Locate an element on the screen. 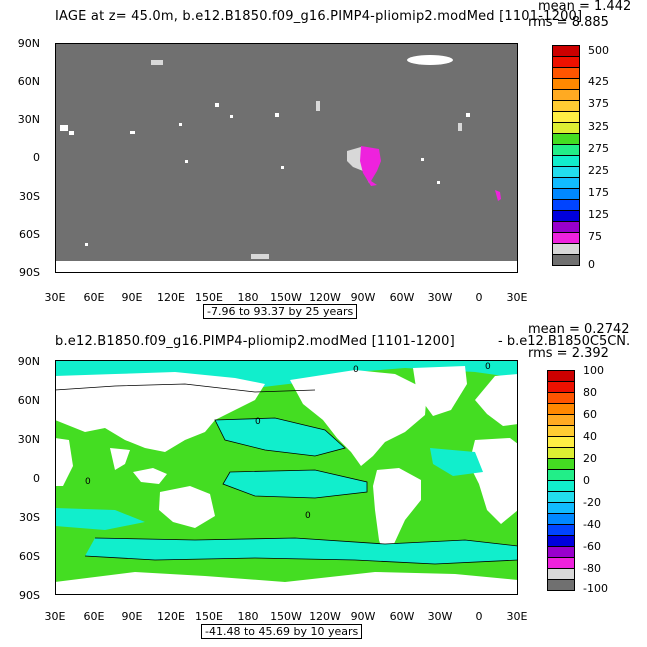 The height and width of the screenshot is (647, 647). top-colorbar-label: 175 is located at coordinates (598, 192).